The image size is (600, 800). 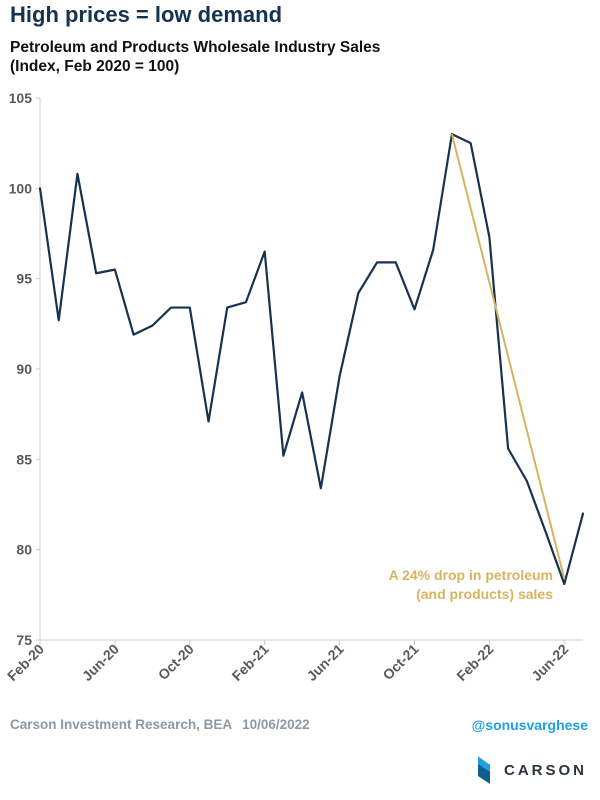 What do you see at coordinates (484, 770) in the screenshot?
I see `carson-logo-icon` at bounding box center [484, 770].